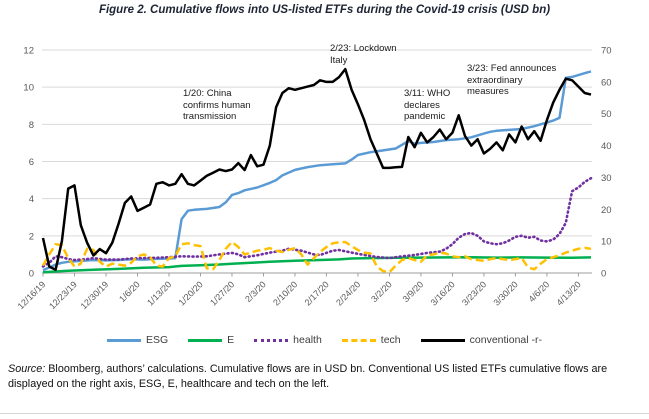 The image size is (649, 419). Describe the element at coordinates (31, 236) in the screenshot. I see `svg-text: 2` at that location.